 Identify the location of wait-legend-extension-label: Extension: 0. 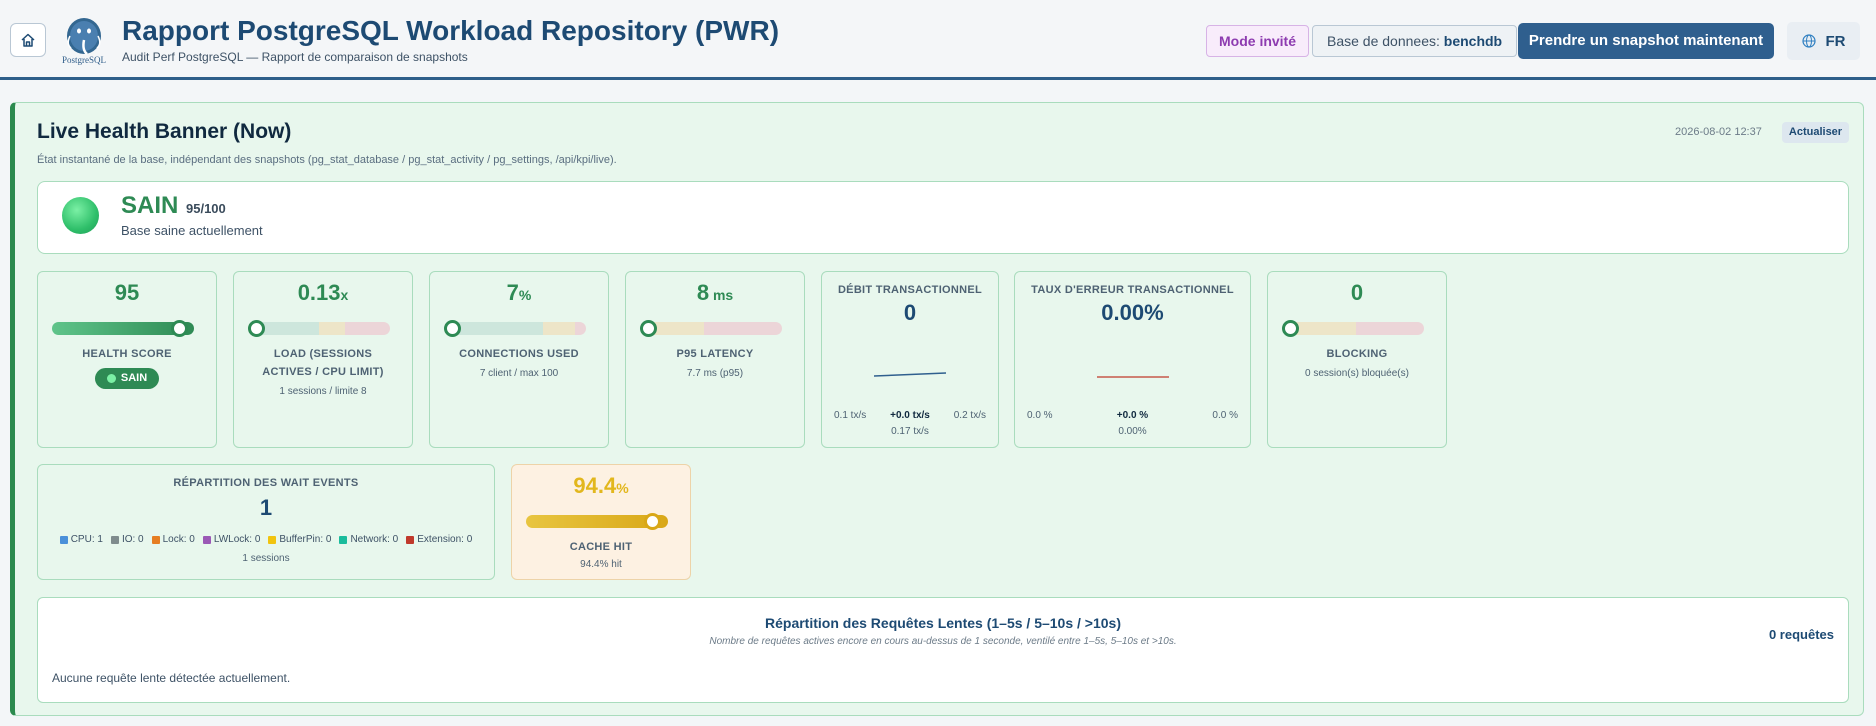
(445, 539).